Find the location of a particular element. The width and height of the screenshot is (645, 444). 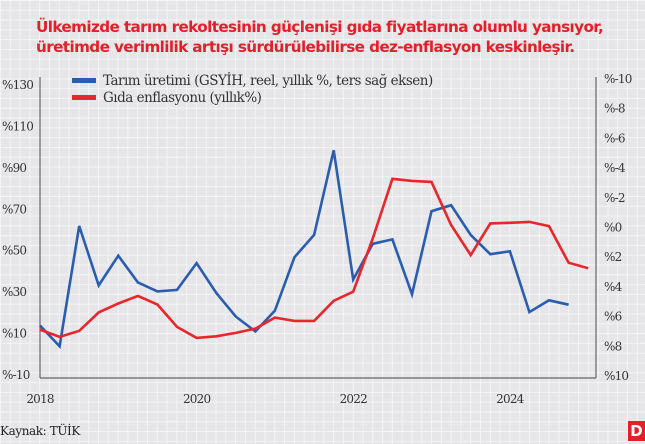

left-tick-label: %130 is located at coordinates (17, 85).